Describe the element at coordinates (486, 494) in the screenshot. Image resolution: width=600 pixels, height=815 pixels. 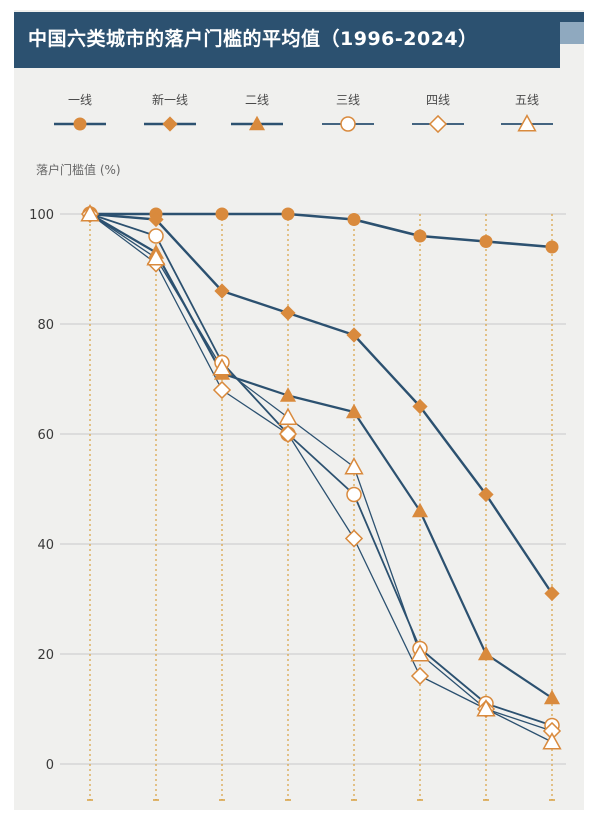
I see `data-point-s1-2020` at that location.